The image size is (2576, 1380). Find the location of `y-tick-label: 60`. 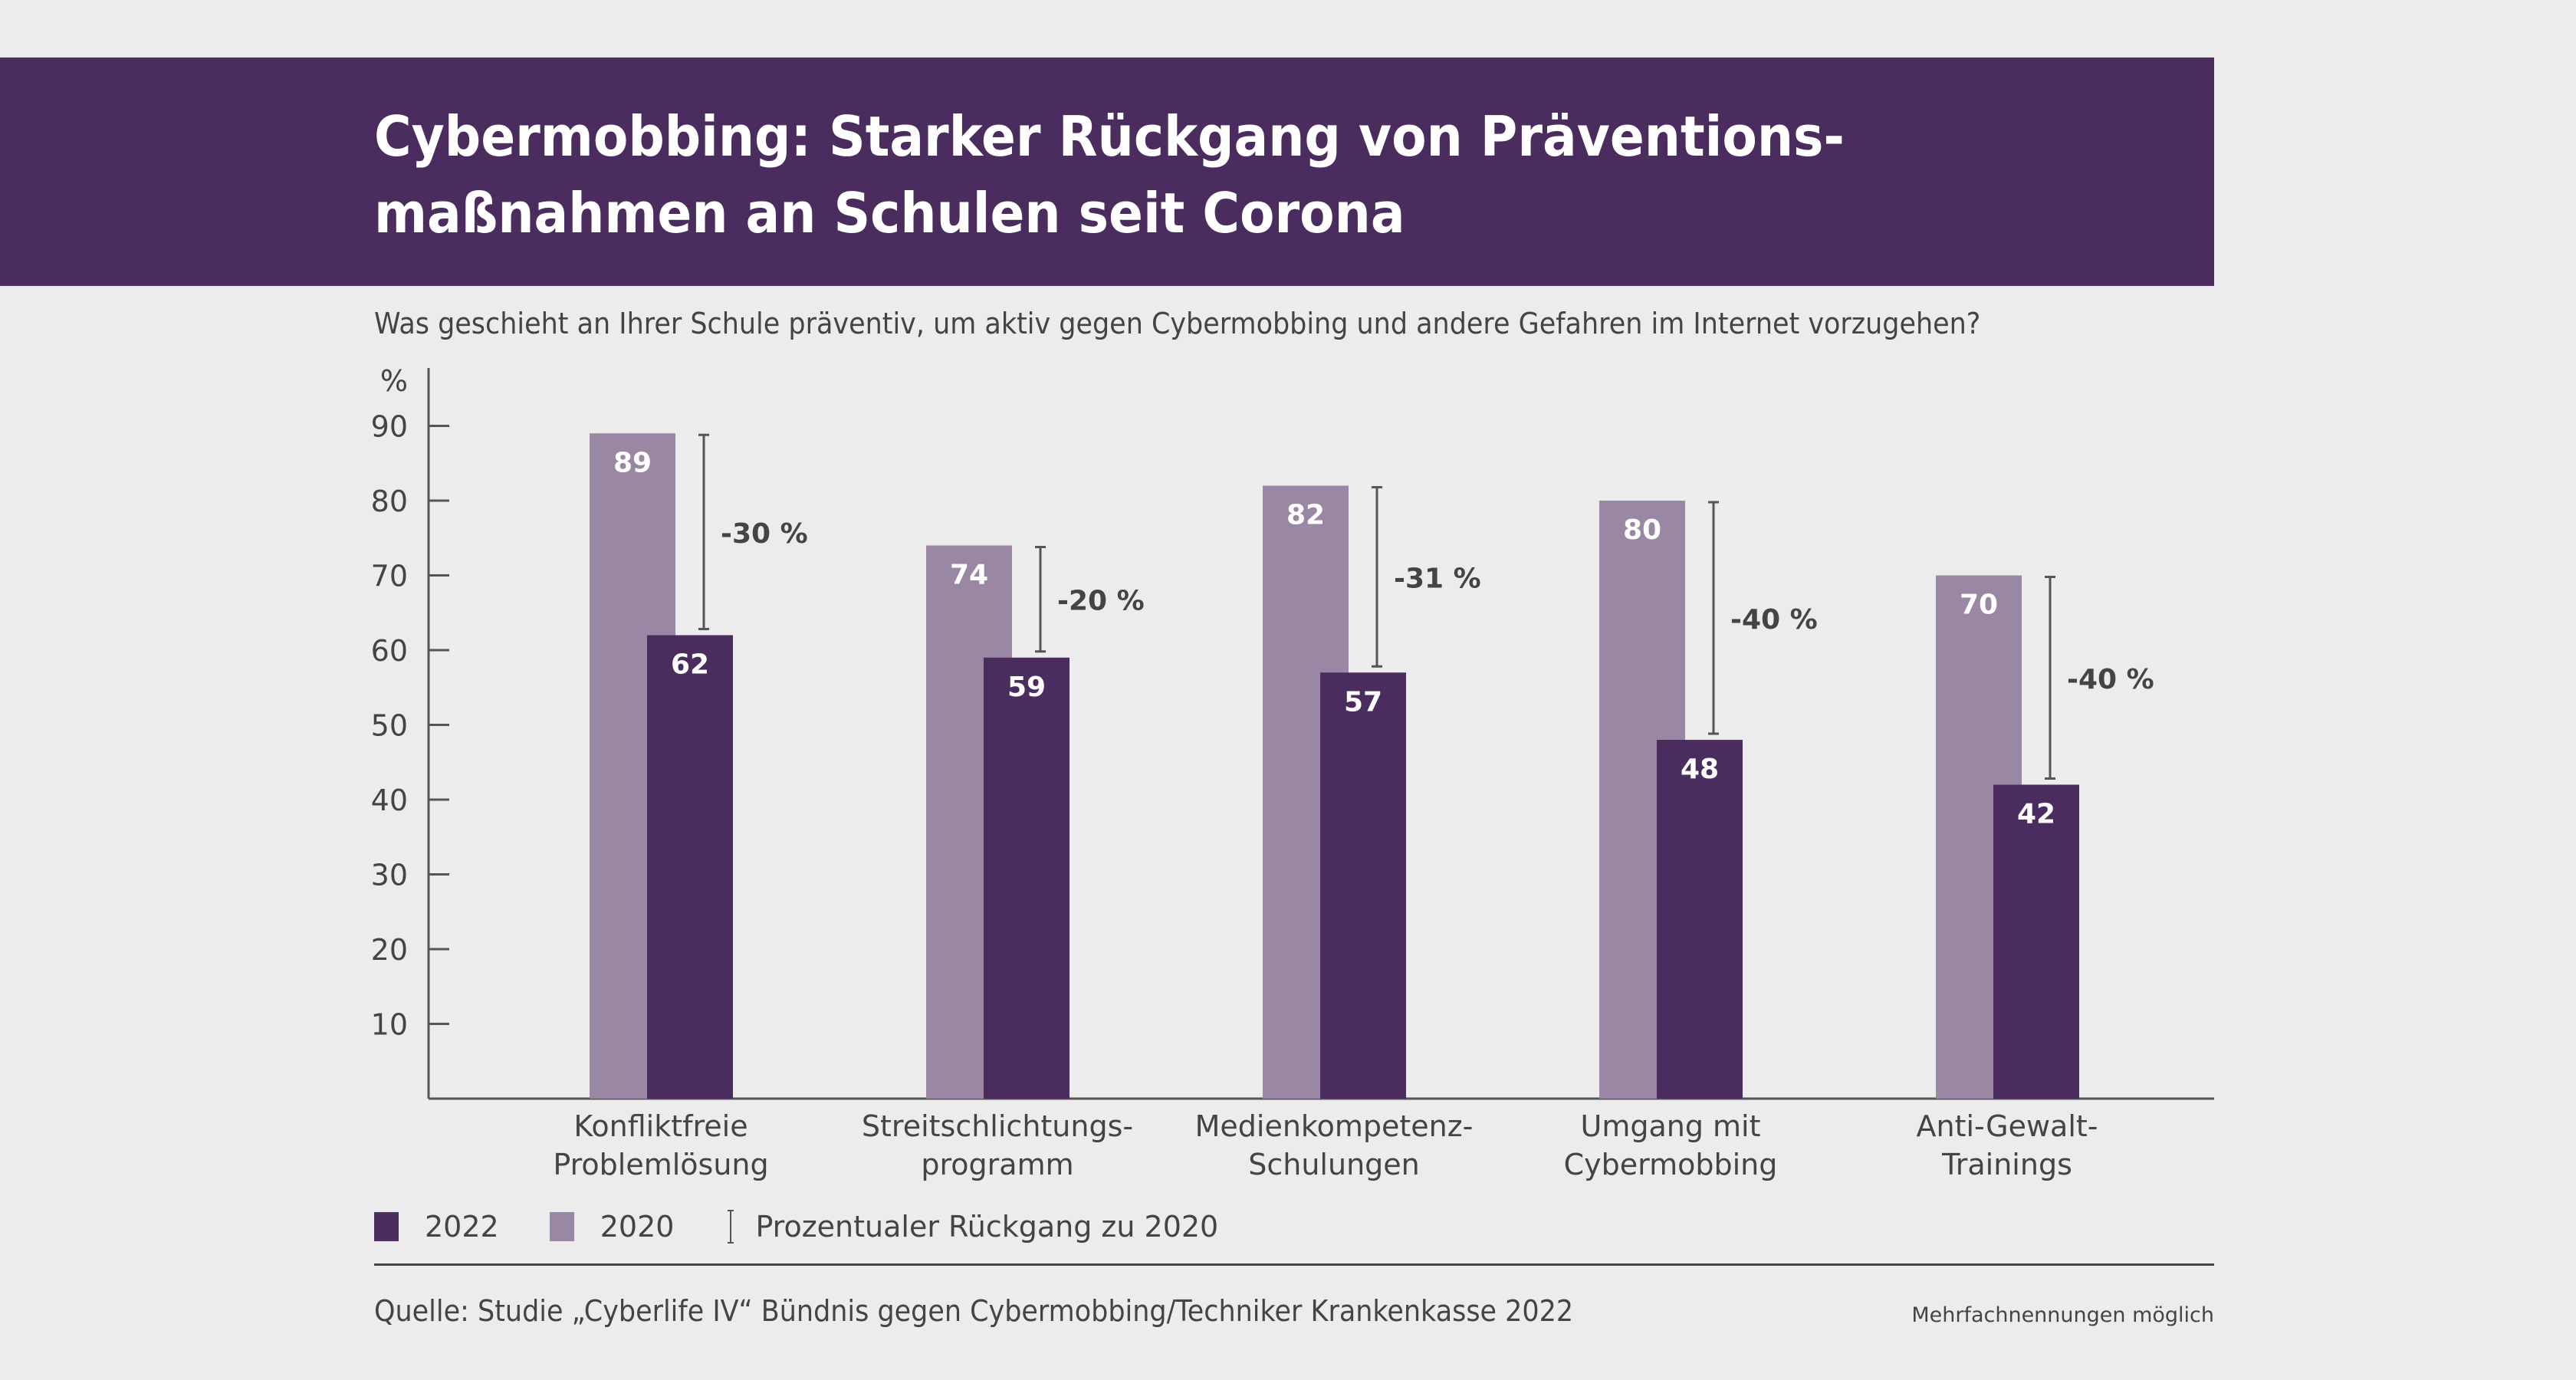

y-tick-label: 60 is located at coordinates (389, 651).